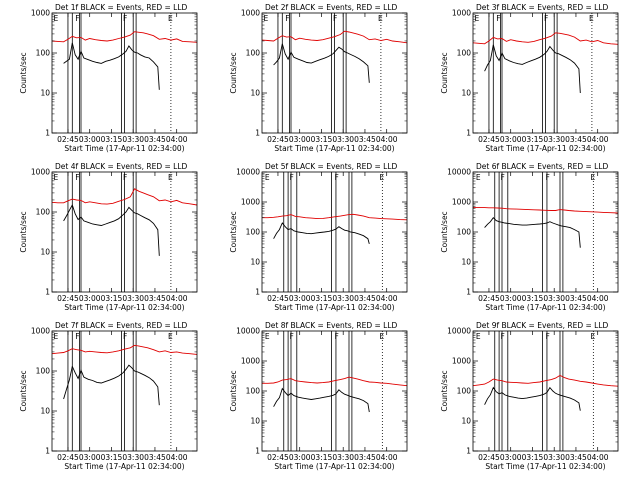  What do you see at coordinates (121, 325) in the screenshot?
I see `chart-title: Det 7f BLACK = Events, RED = LLD` at bounding box center [121, 325].